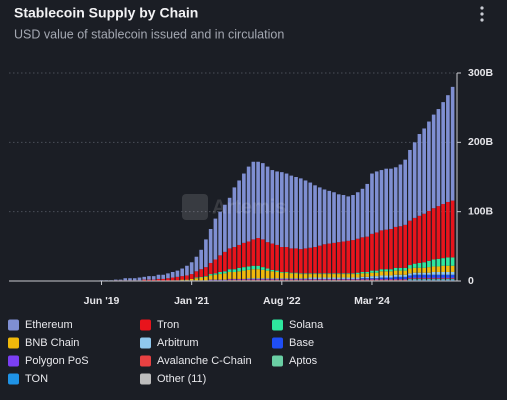 The width and height of the screenshot is (507, 400). Describe the element at coordinates (301, 343) in the screenshot. I see `legend-label: Base` at that location.